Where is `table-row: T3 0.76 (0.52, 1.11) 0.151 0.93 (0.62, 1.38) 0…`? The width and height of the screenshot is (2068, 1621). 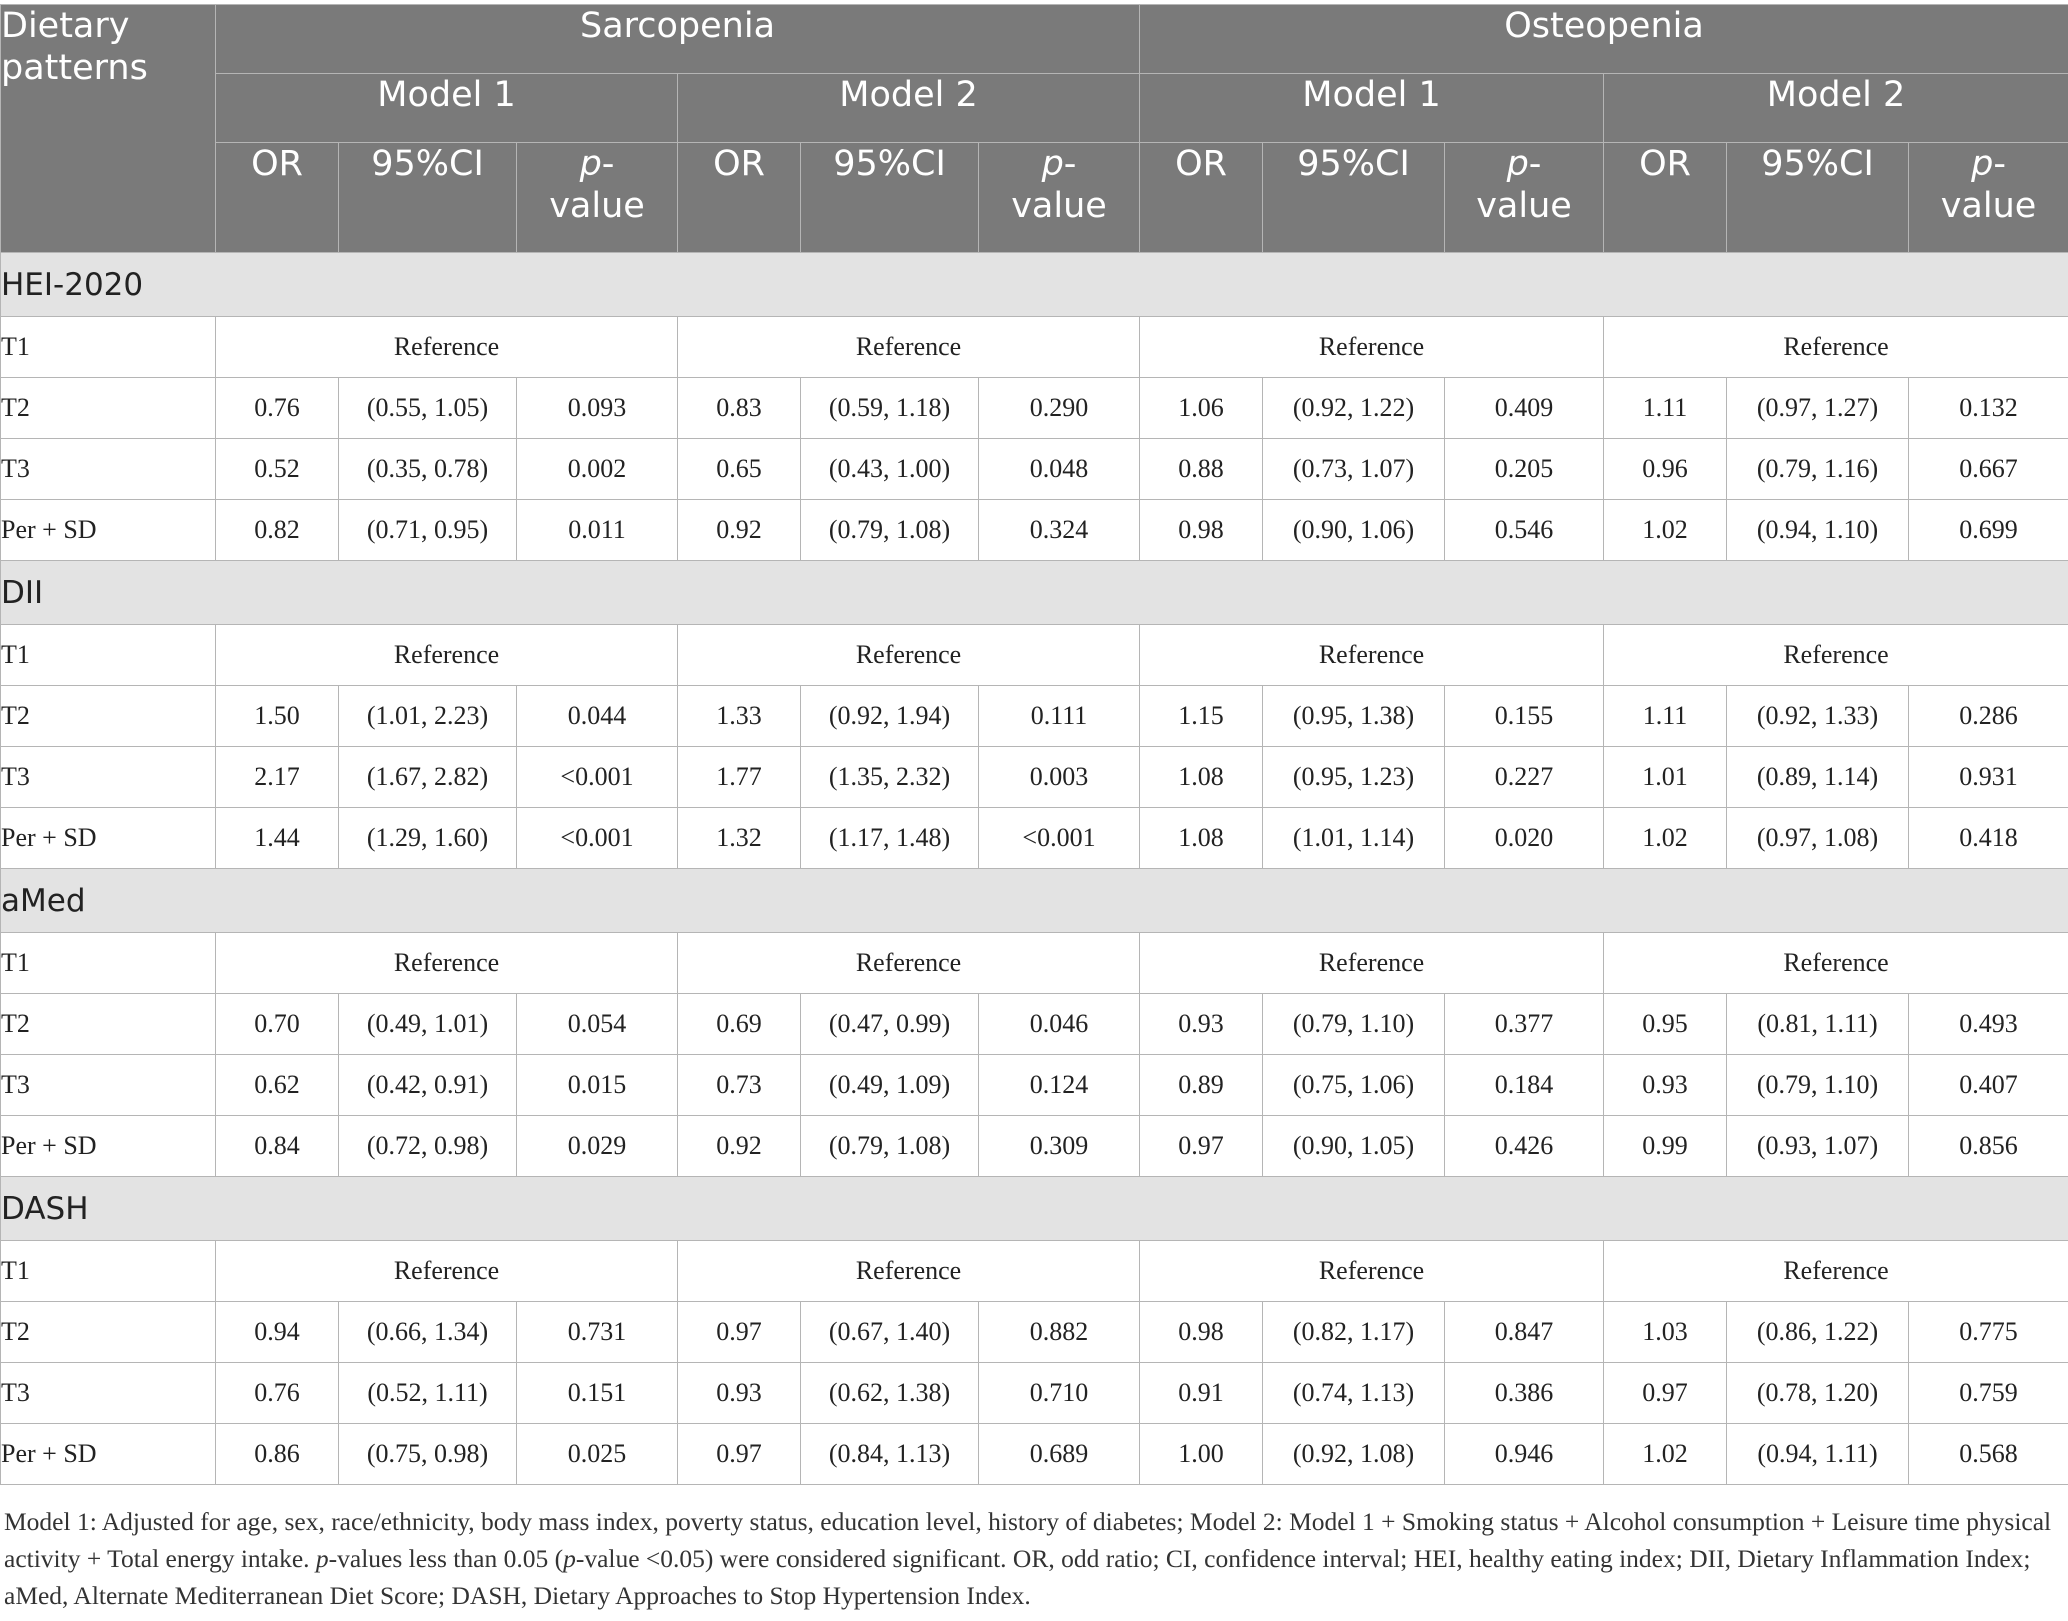
table-row: T3 0.76 (0.52, 1.11) 0.151 0.93 (0.62, 1.38) 0… is located at coordinates (1034, 1393).